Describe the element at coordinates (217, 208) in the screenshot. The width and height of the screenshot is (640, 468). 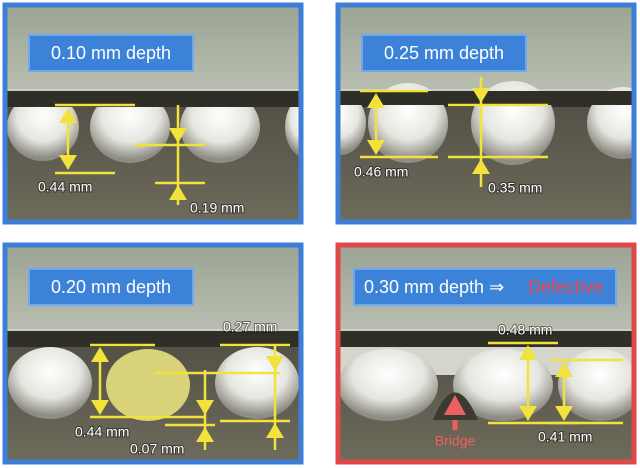
I see `measurement: 0.19 mm` at that location.